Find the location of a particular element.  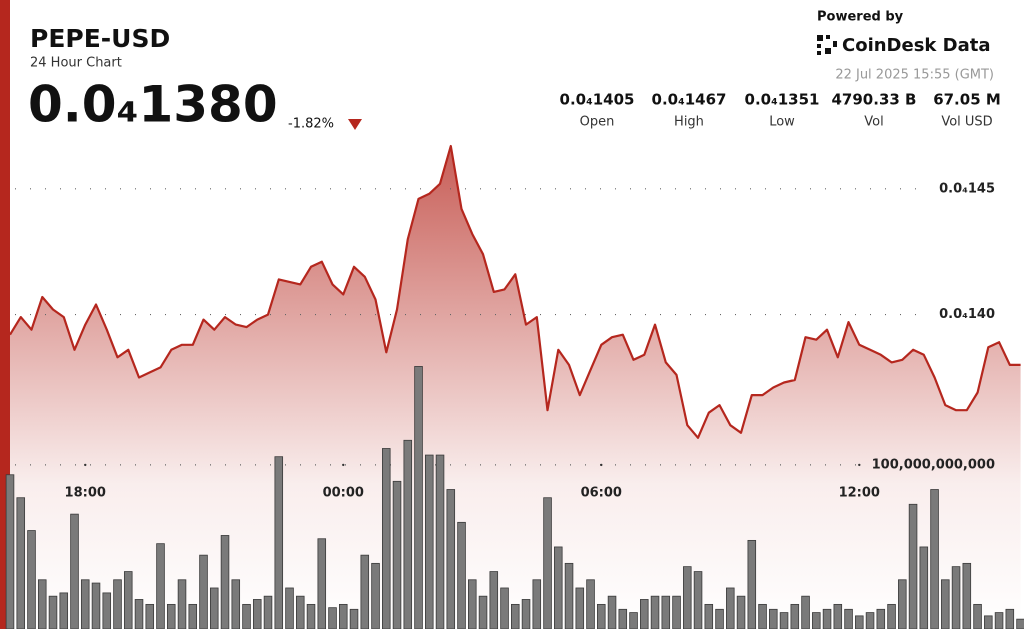

timestamp: 22 Jul 2025 15:55 (GMT) is located at coordinates (914, 75).